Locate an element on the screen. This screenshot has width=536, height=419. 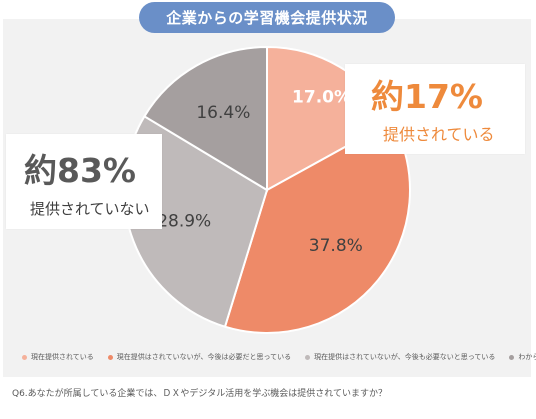
pie-slice-label: 37.8% is located at coordinates (336, 246).